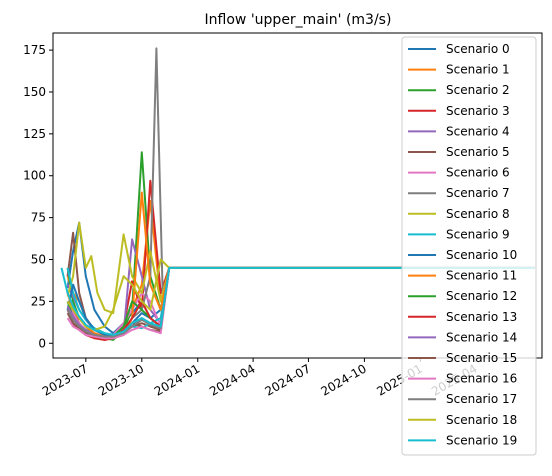  What do you see at coordinates (478, 173) in the screenshot?
I see `legend-label: Scenario 6` at bounding box center [478, 173].